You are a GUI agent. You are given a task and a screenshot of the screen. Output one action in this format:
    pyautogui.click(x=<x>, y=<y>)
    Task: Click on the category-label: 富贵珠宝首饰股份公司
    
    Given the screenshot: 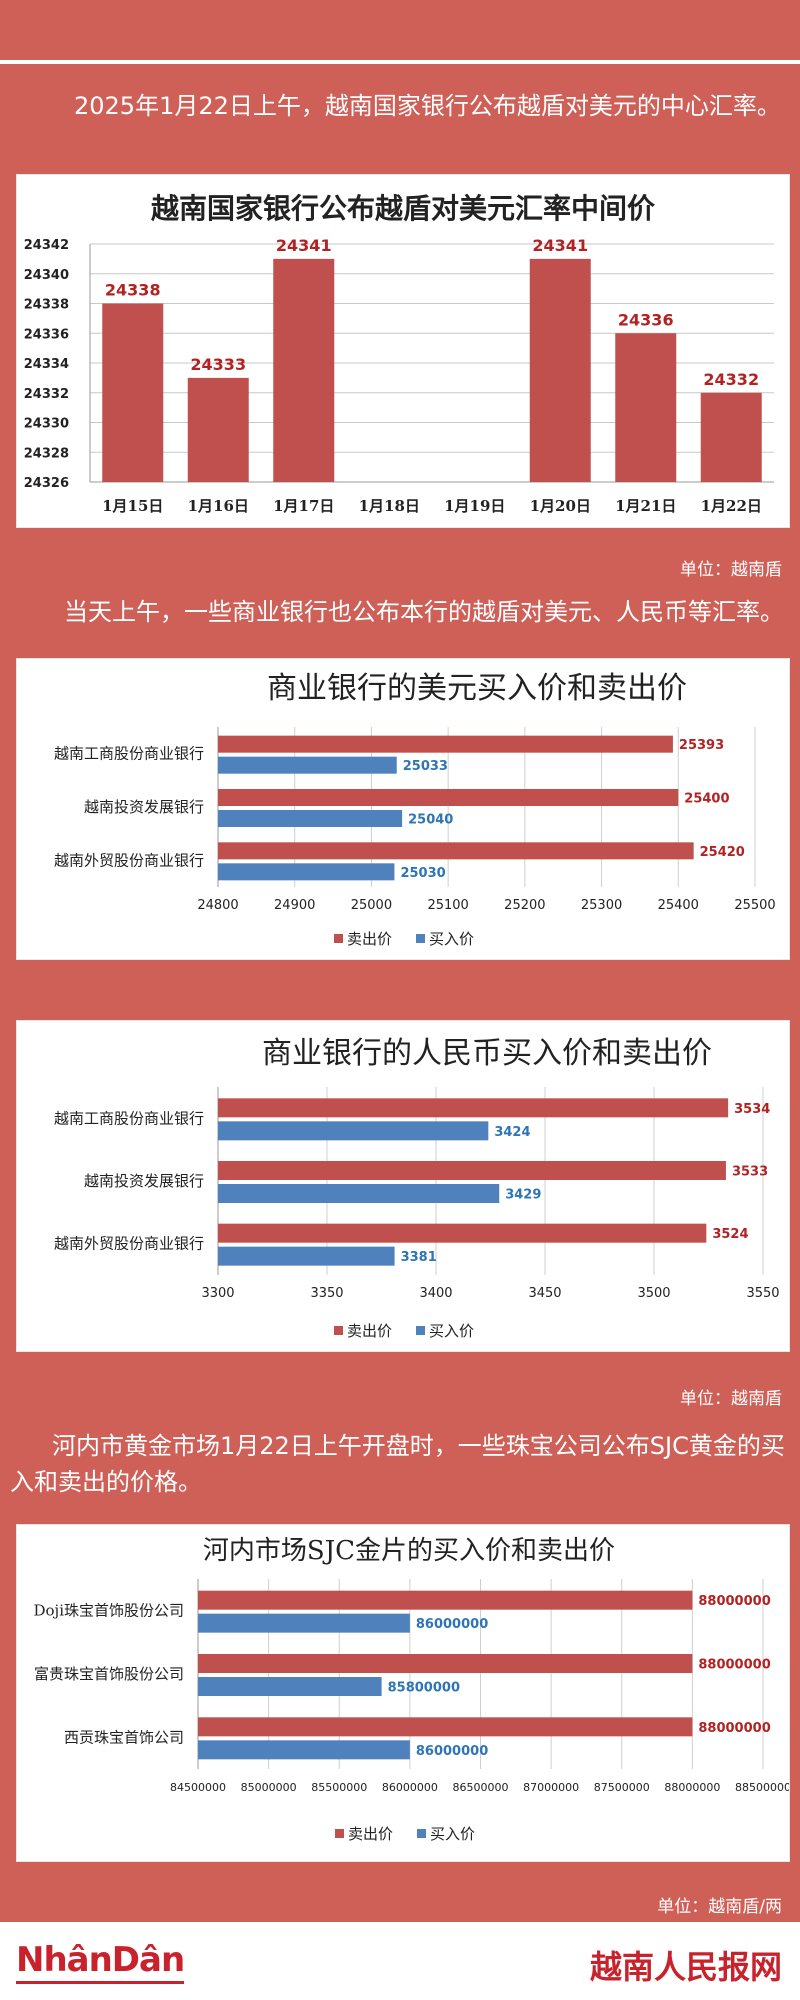 What is the action you would take?
    pyautogui.click(x=109, y=1674)
    